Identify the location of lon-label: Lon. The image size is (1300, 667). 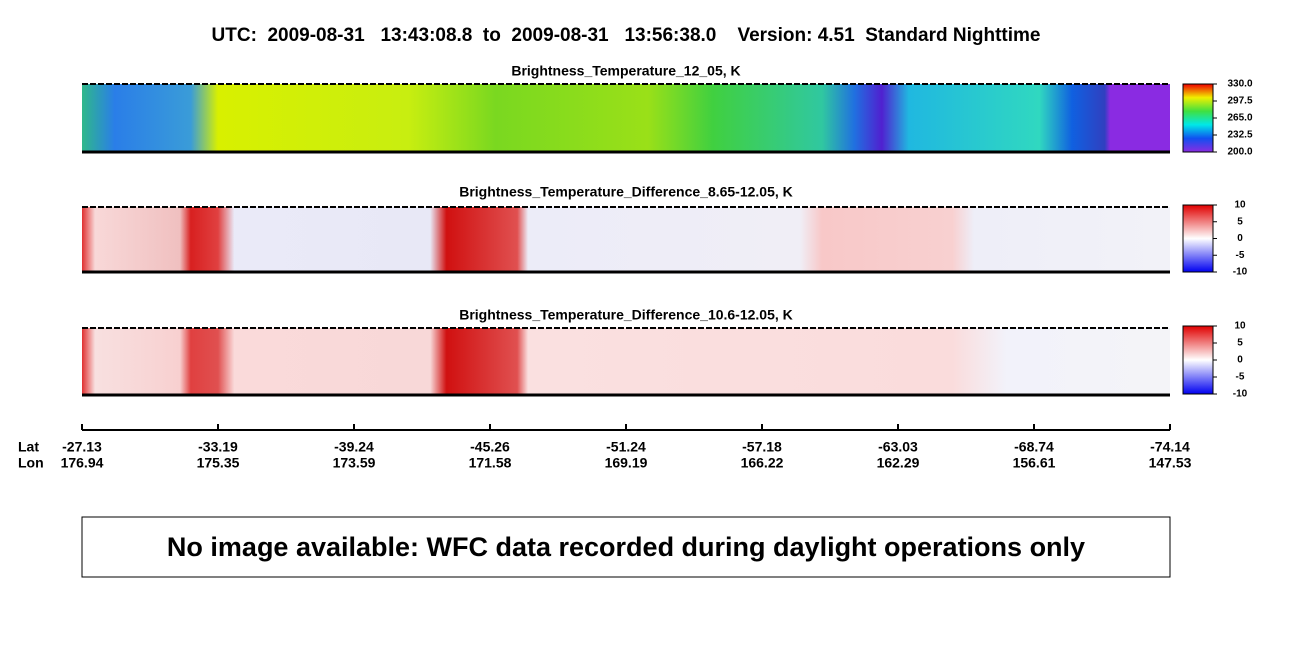
(31, 463).